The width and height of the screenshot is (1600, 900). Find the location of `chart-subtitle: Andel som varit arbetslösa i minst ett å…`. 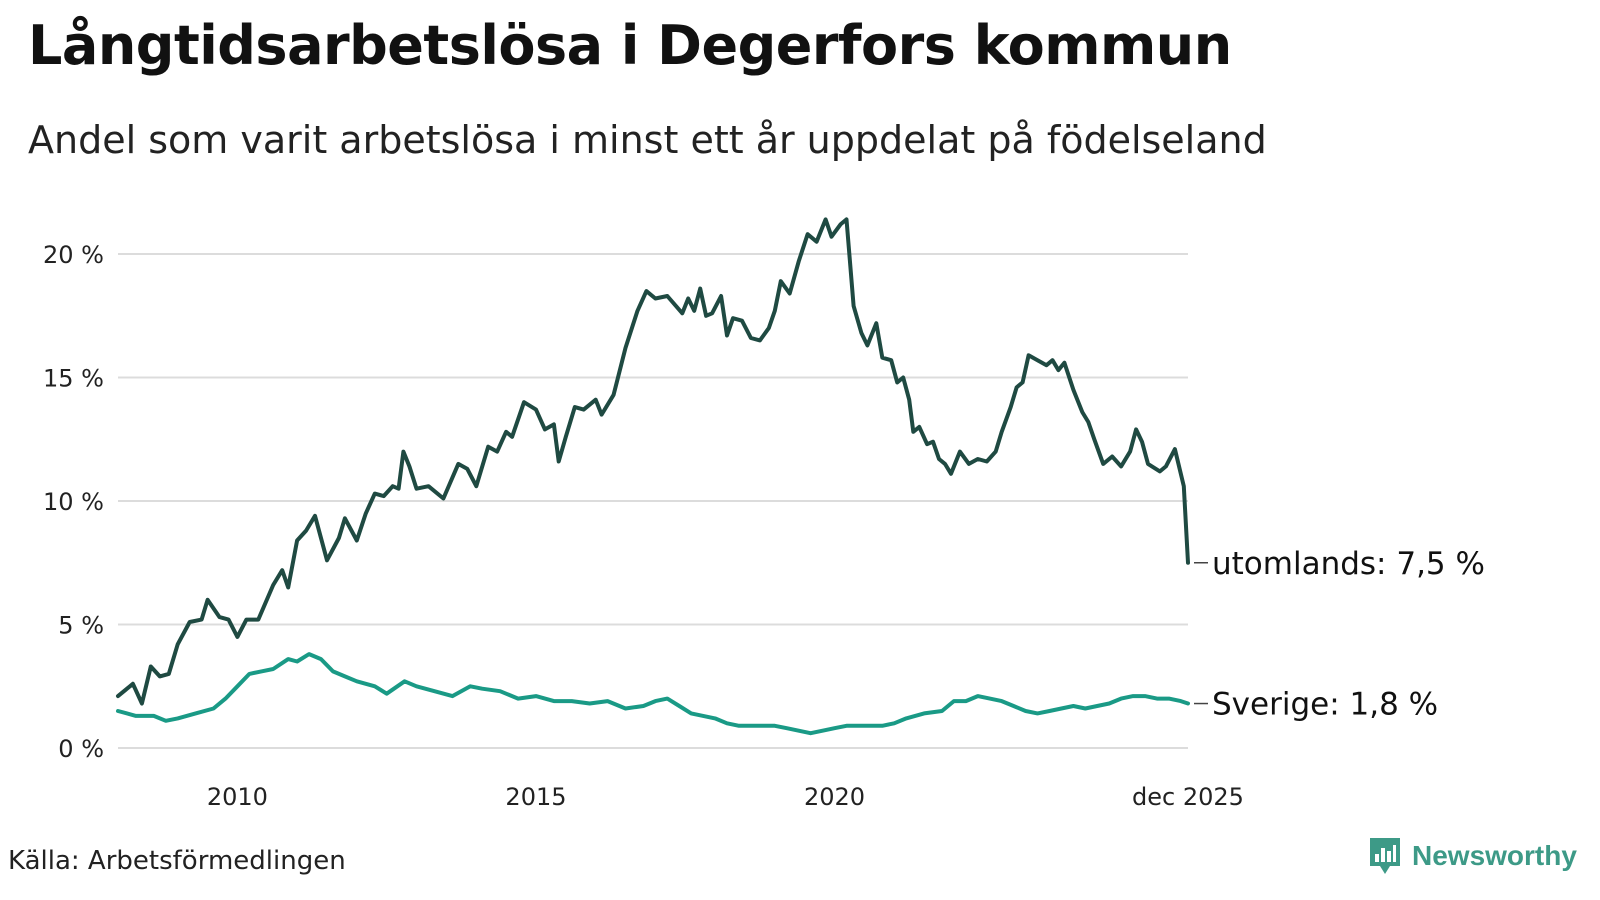

chart-subtitle: Andel som varit arbetslösa i minst ett å… is located at coordinates (647, 140).